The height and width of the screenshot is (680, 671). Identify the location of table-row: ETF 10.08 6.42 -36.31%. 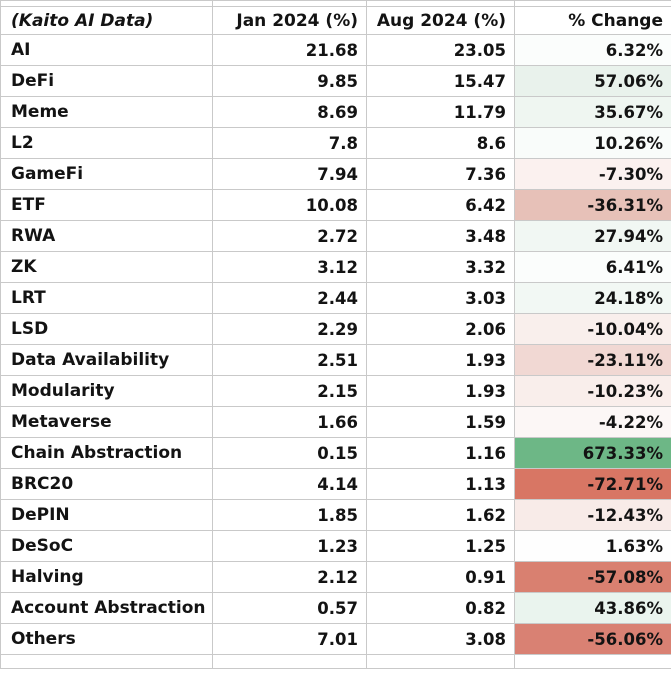
(335, 205).